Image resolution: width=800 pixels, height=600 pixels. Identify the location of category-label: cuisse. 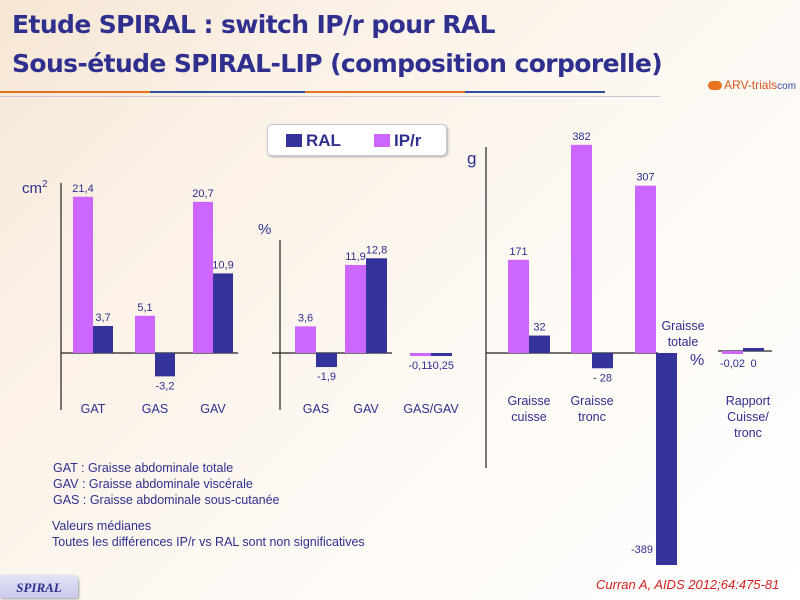
(528, 417).